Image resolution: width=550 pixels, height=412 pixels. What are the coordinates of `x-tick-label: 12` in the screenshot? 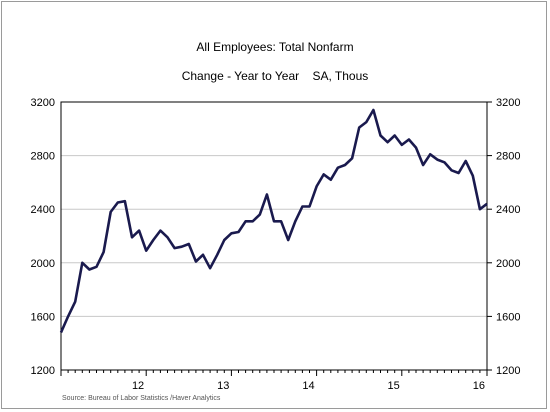 It's located at (138, 386).